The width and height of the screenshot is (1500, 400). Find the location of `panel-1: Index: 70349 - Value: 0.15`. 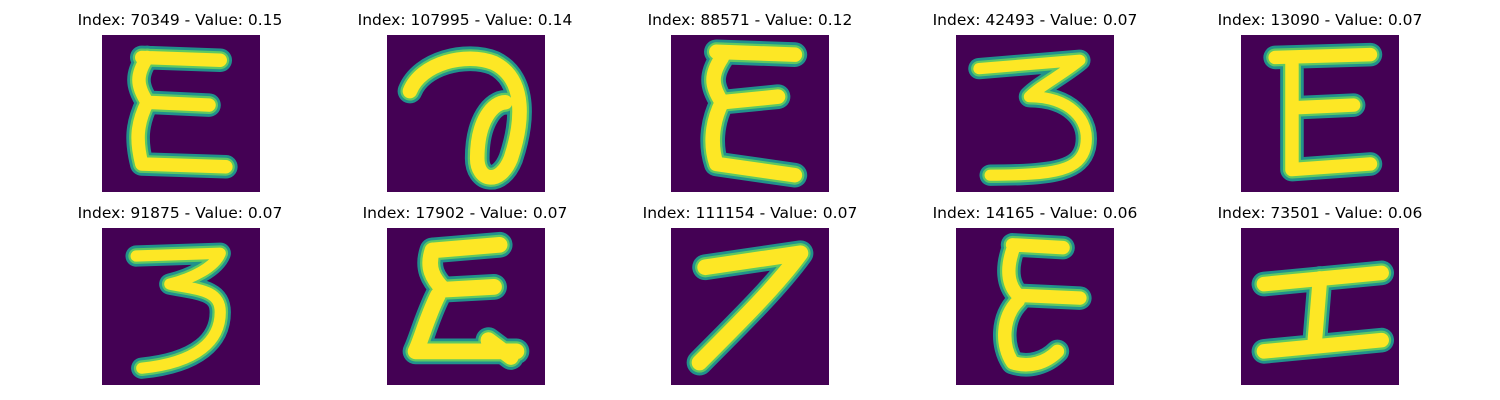

panel-1: Index: 70349 - Value: 0.15 is located at coordinates (180, 96).